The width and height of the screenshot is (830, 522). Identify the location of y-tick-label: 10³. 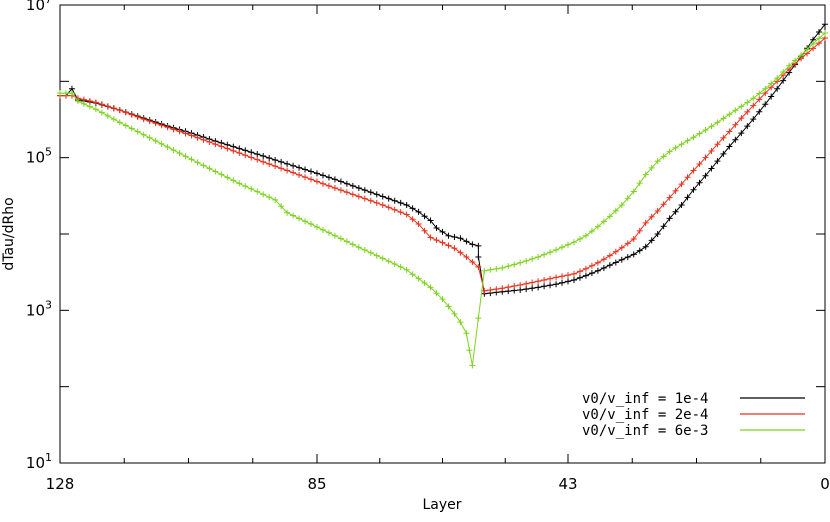
(39, 308).